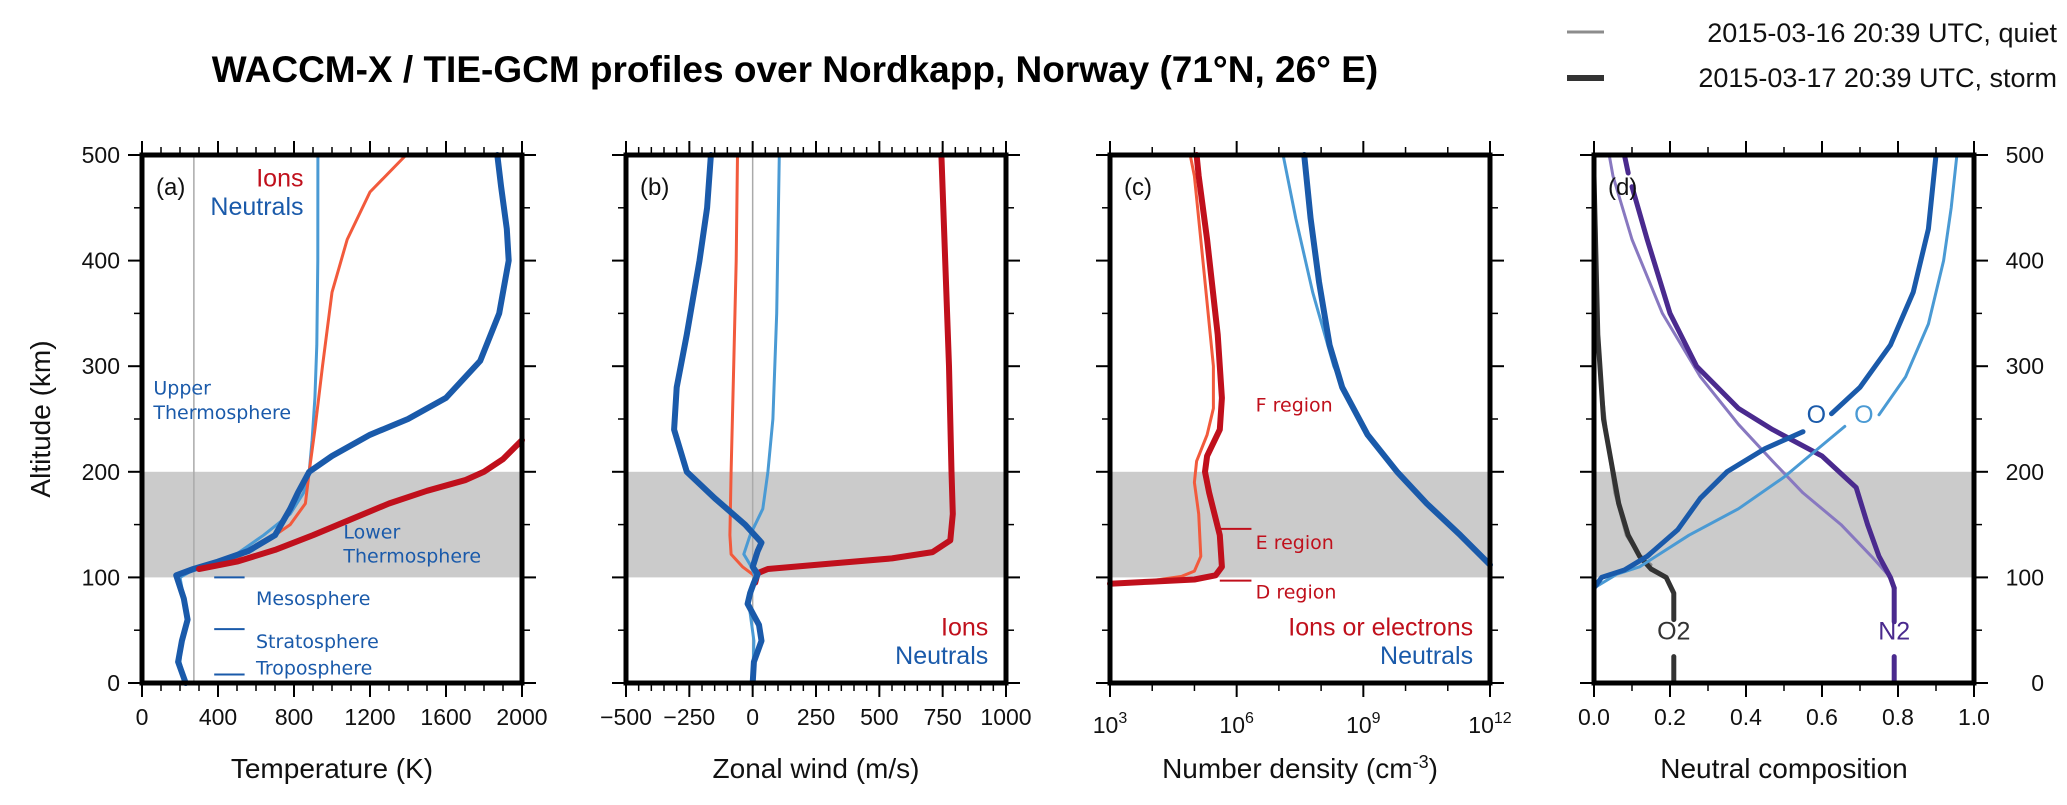 This screenshot has height=805, width=2067. Describe the element at coordinates (879, 717) in the screenshot. I see `x-tick-label: 500` at that location.